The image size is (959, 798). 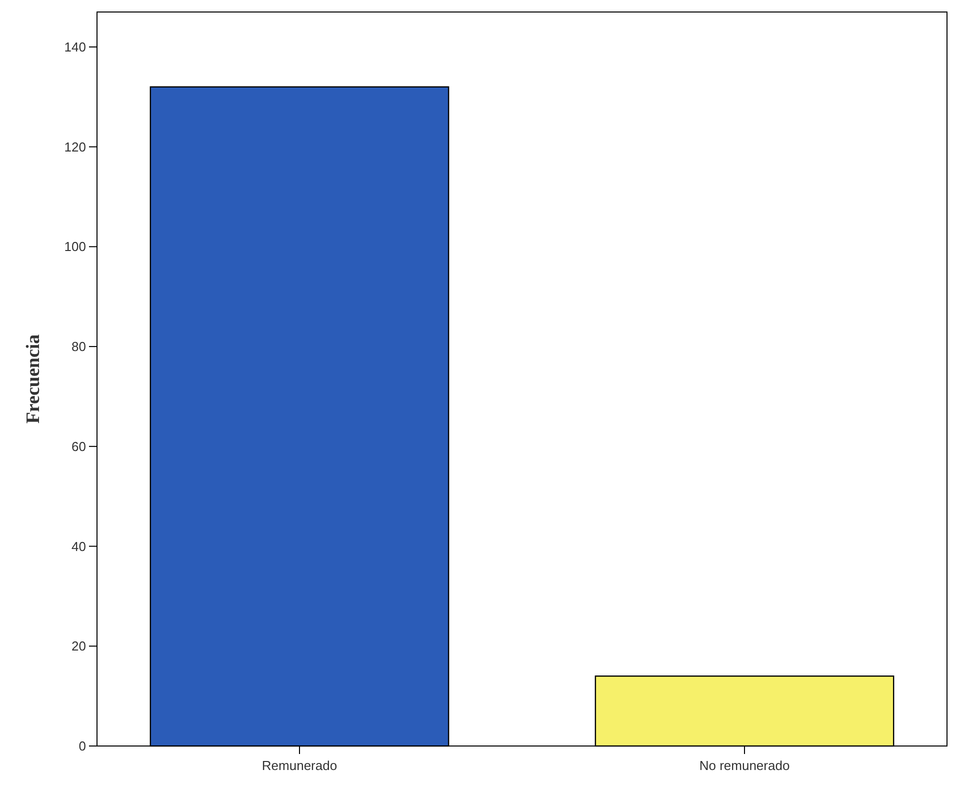 I want to click on y-tick-label: 0, so click(x=82, y=746).